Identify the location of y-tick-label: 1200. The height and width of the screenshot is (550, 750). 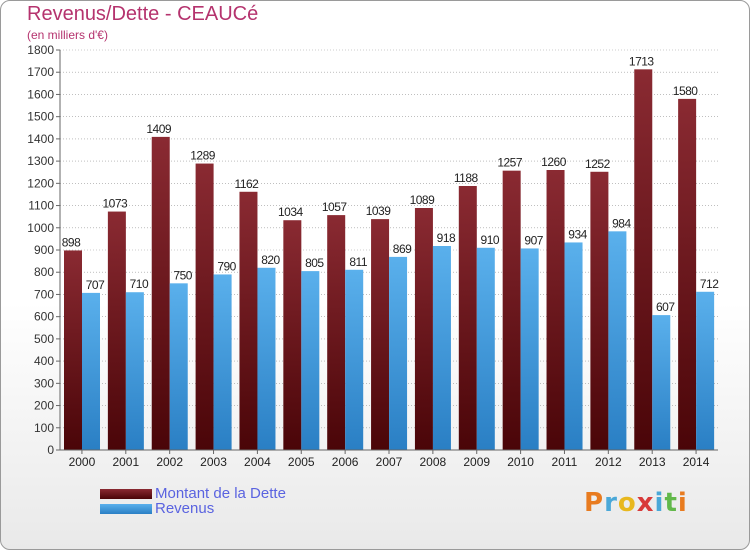
(40, 183).